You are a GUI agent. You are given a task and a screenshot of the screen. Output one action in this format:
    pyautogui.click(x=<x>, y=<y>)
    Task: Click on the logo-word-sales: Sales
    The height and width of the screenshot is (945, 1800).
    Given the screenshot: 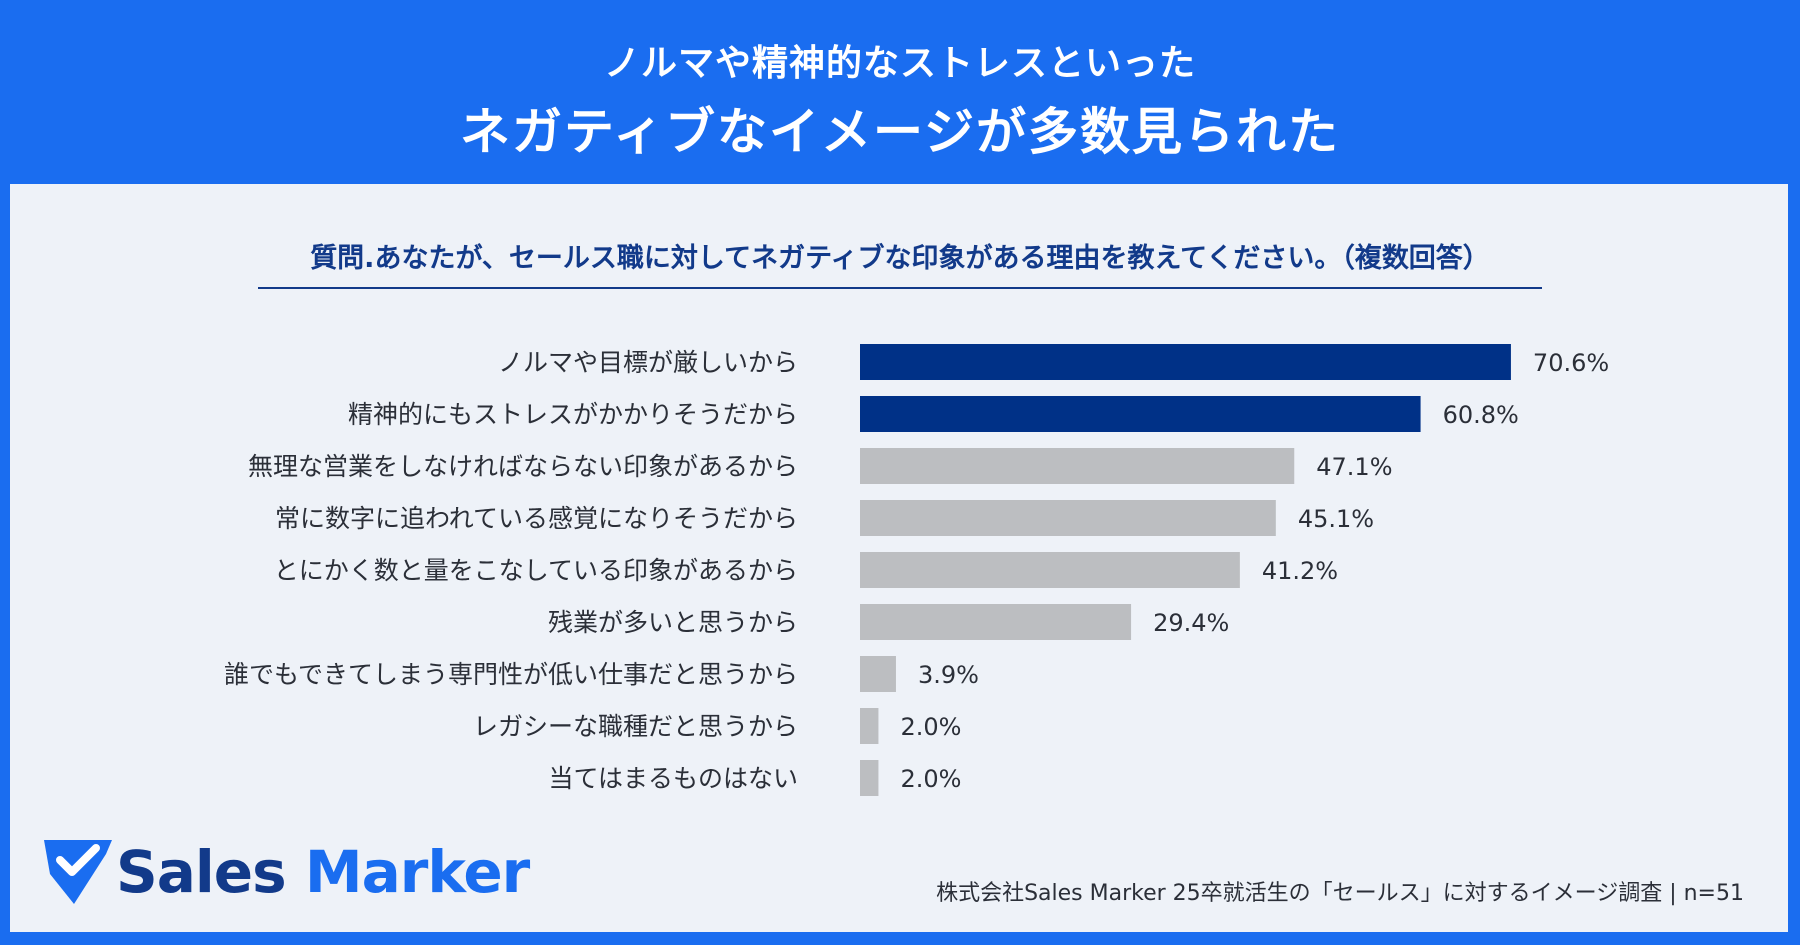 What is the action you would take?
    pyautogui.click(x=201, y=872)
    